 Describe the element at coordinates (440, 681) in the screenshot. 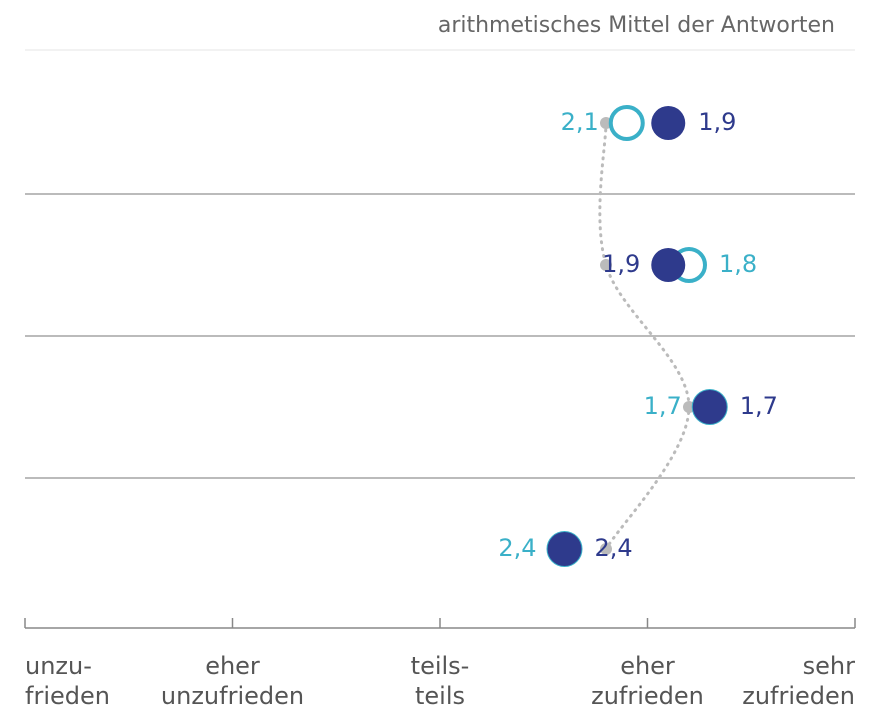

I see `x-tick-label: teils-teils` at that location.